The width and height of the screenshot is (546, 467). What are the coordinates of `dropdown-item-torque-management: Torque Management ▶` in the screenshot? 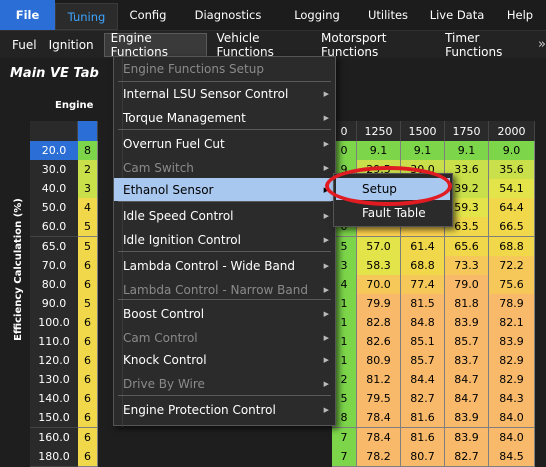 It's located at (224, 117).